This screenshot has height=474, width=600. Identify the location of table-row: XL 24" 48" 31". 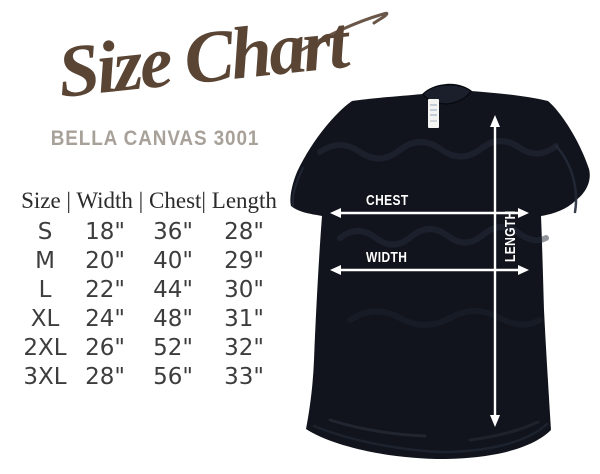
(147, 318).